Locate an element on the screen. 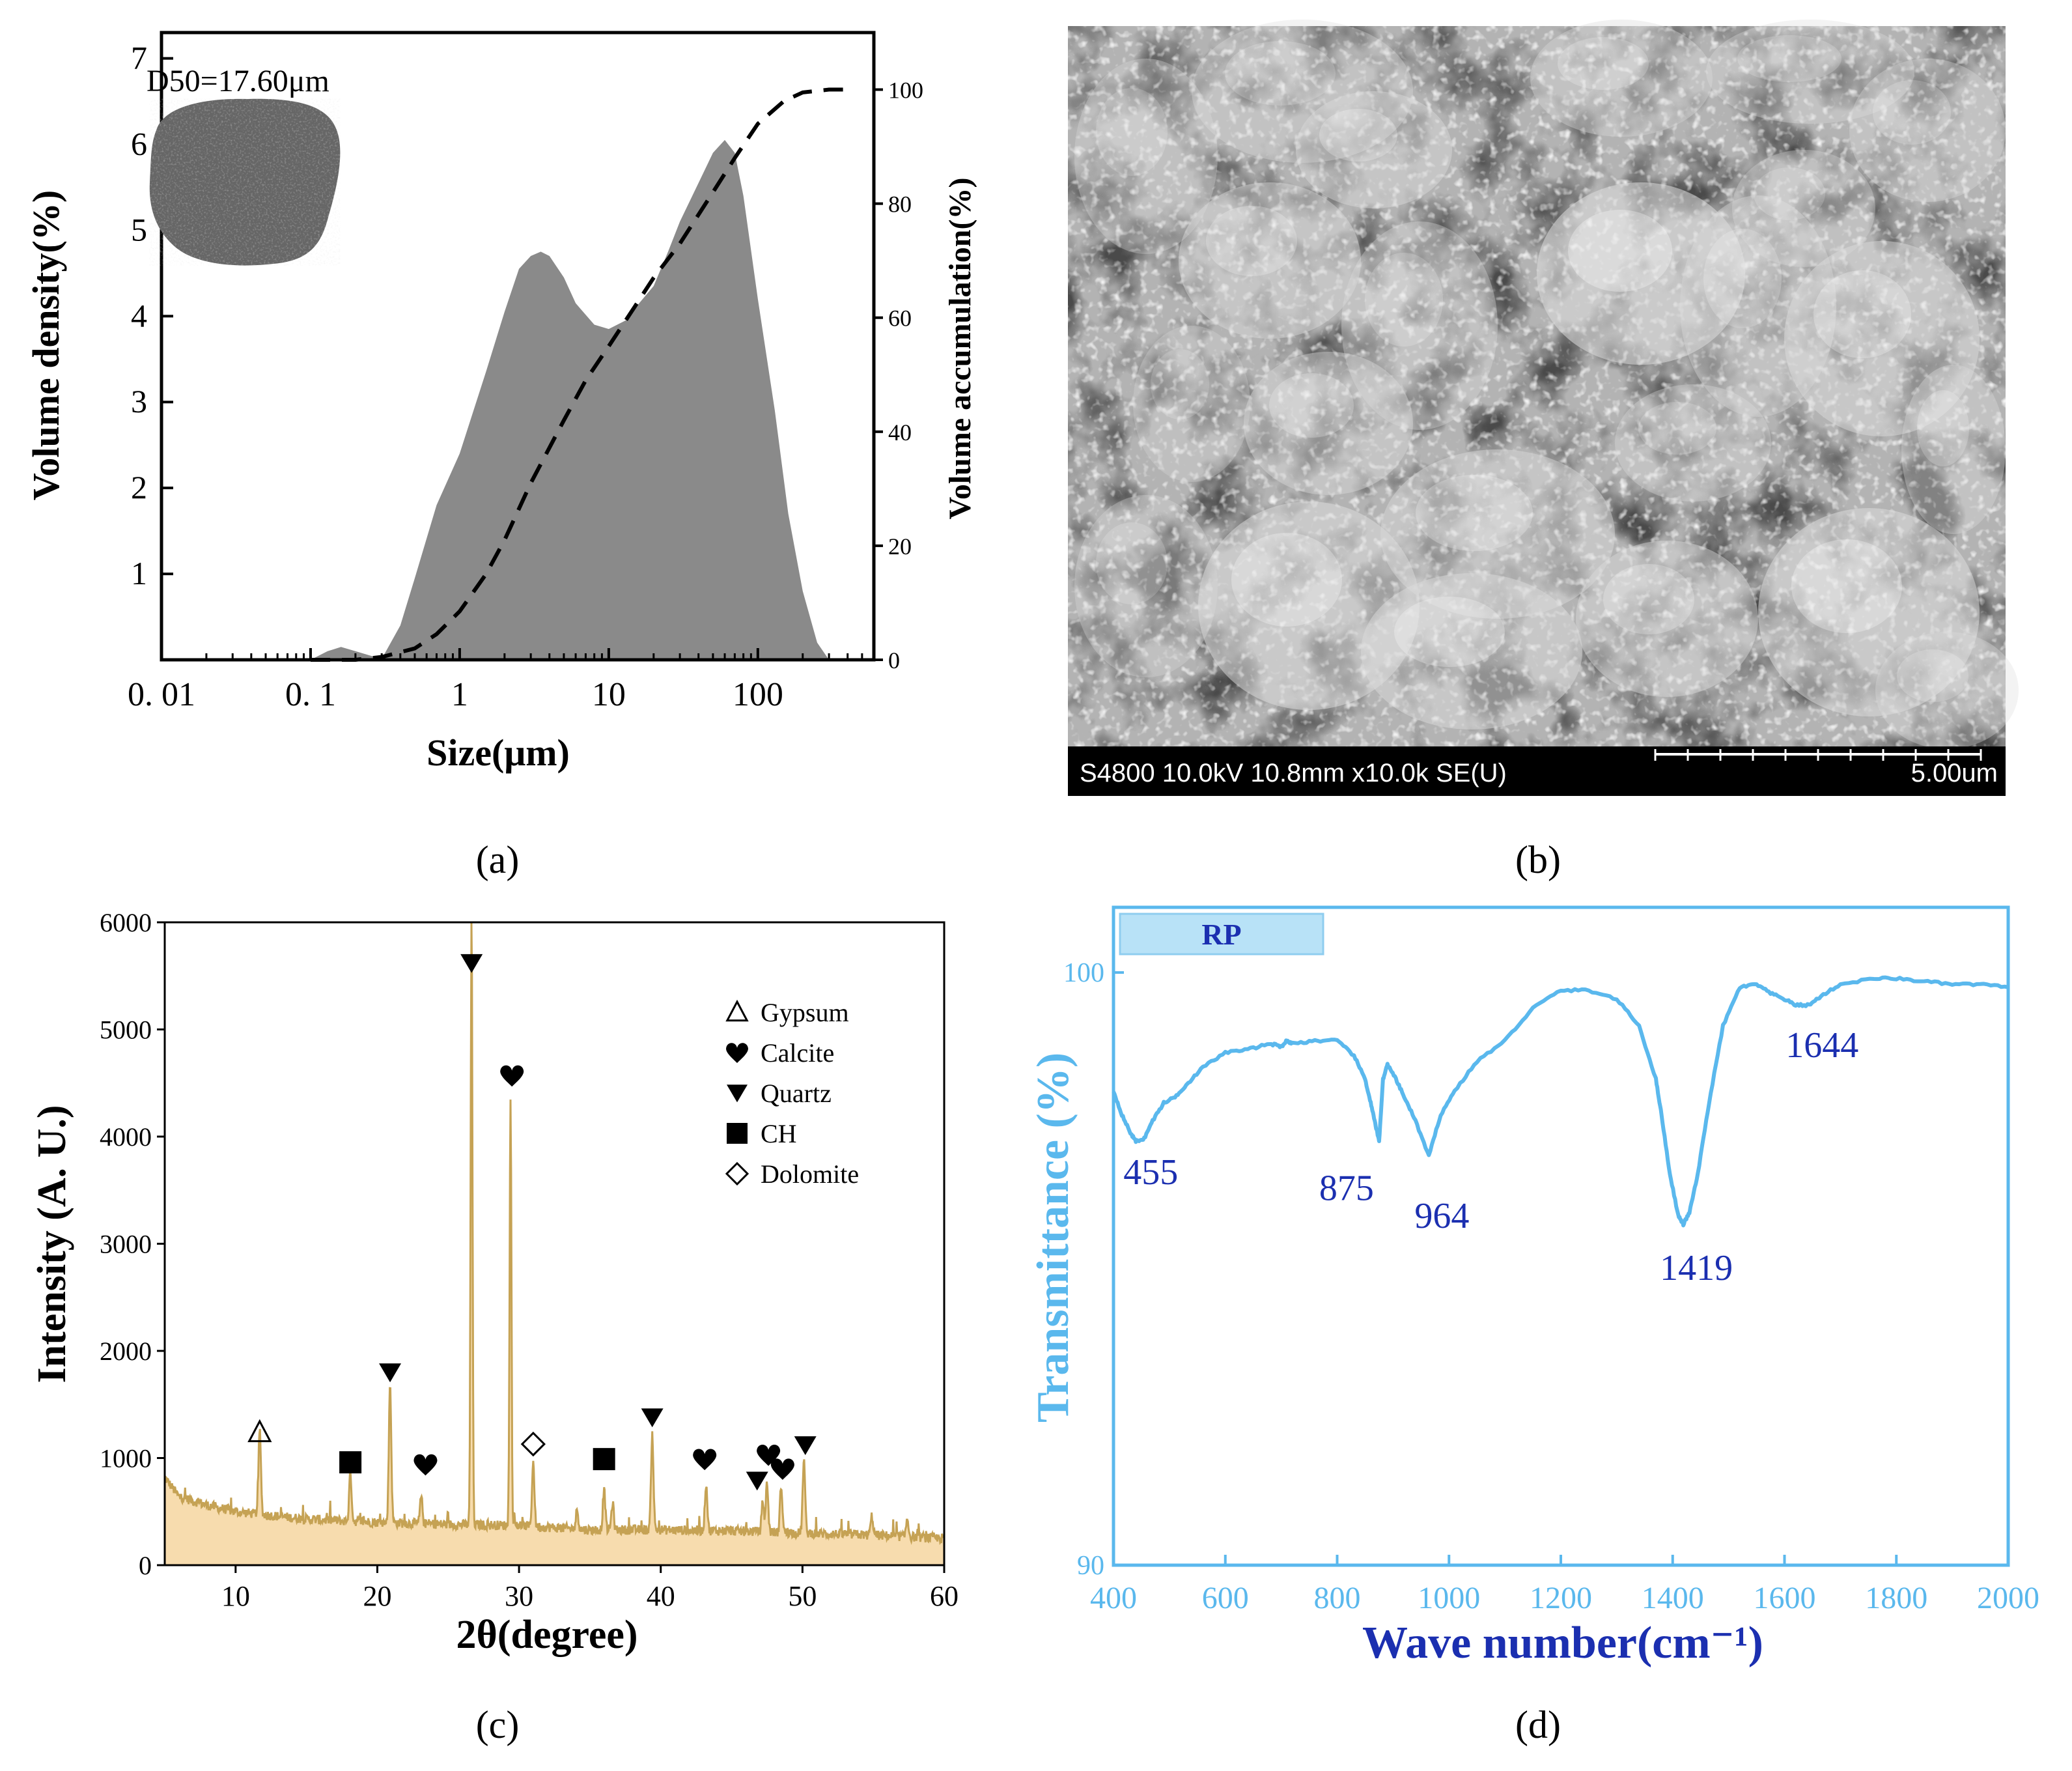  panel-label-b: (b) is located at coordinates (1538, 859).